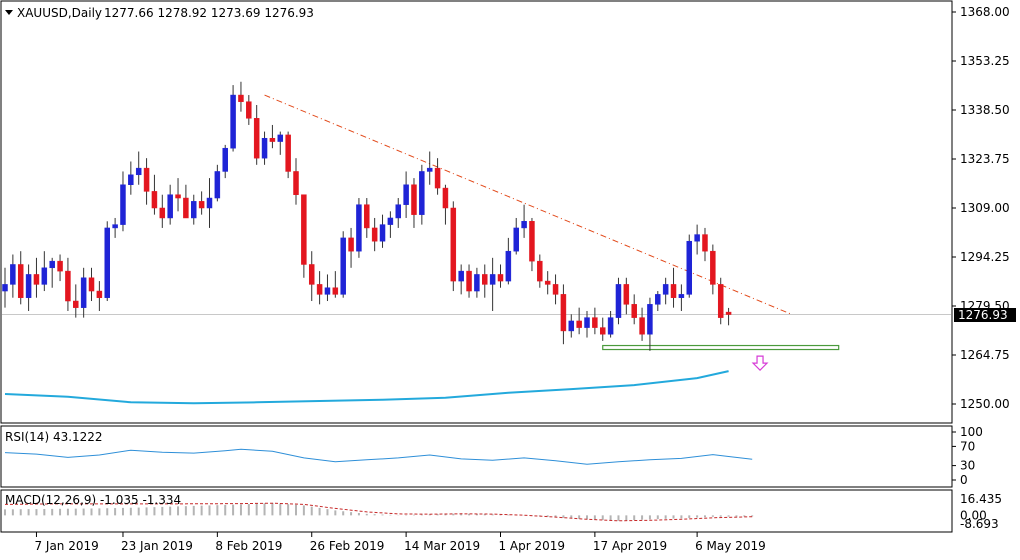 This screenshot has width=1020, height=560. Describe the element at coordinates (379, 512) in the screenshot. I see `macd-plot` at that location.